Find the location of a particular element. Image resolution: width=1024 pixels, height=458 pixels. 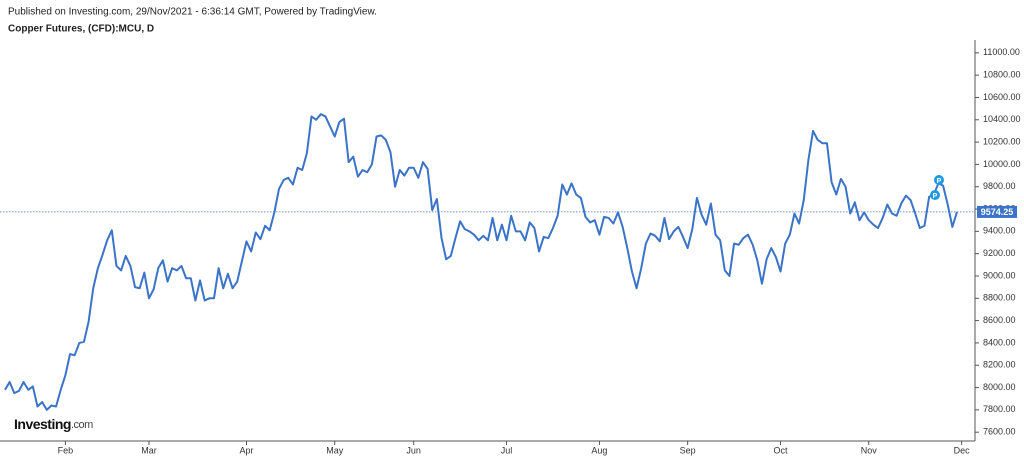

y-tick-label: 10000.00 is located at coordinates (1002, 164).